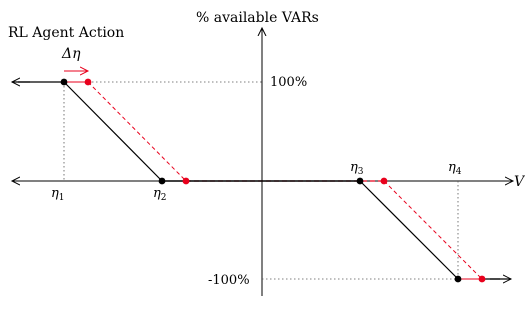 This screenshot has width=525, height=324. I want to click on shifted-eta4-point, so click(482, 279).